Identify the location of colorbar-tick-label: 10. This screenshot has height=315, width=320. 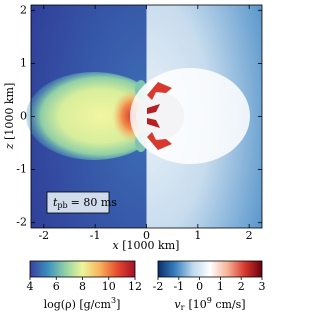
(109, 286).